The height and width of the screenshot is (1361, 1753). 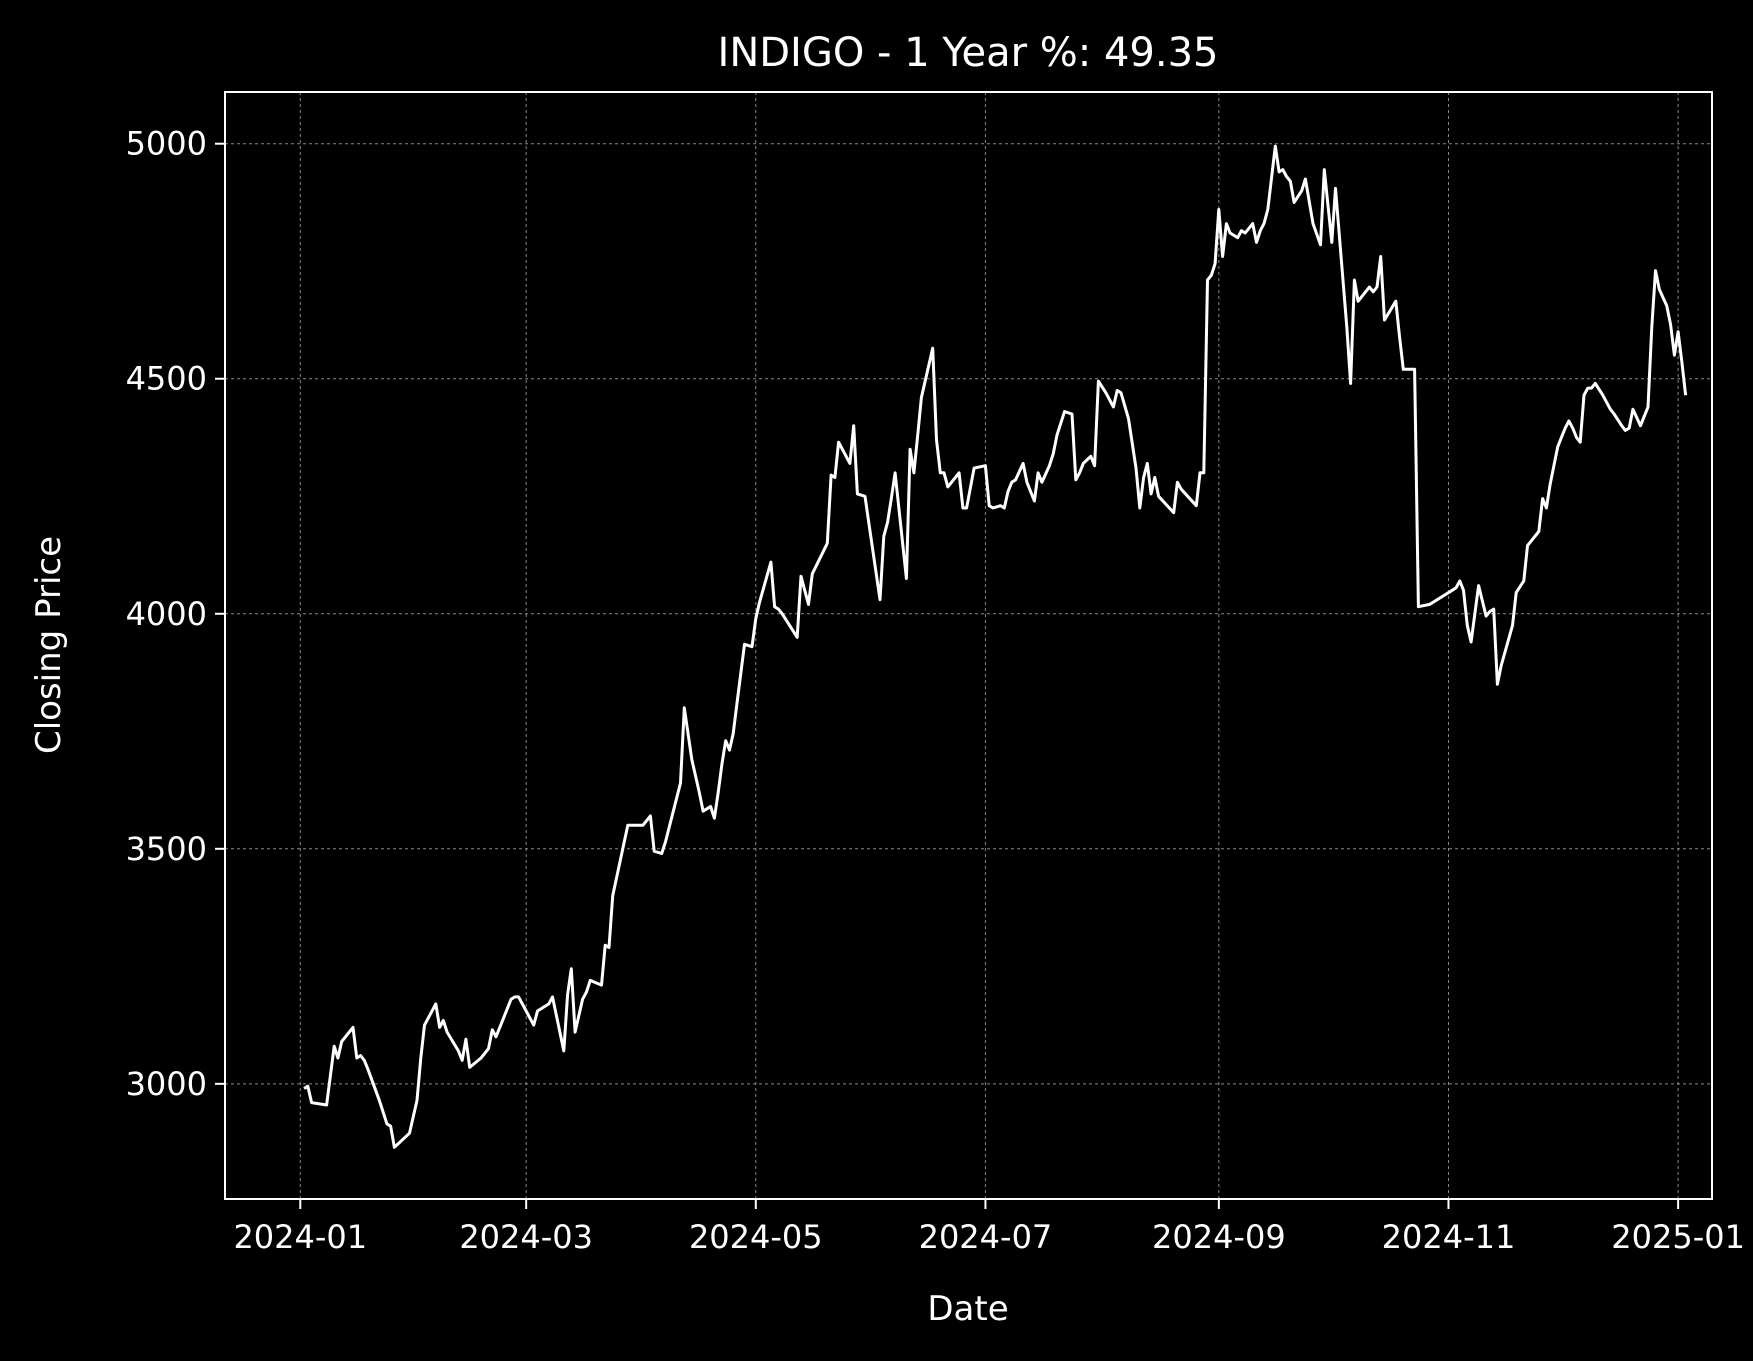 I want to click on y-axis-label: Closing Price, so click(x=49, y=645).